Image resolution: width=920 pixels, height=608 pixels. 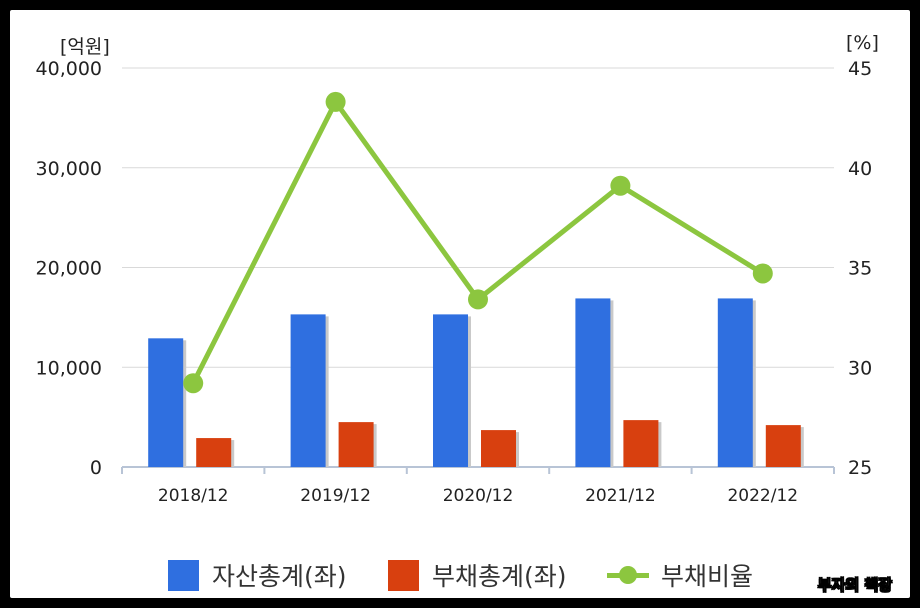 What do you see at coordinates (183, 575) in the screenshot?
I see `legend-swatch-assets` at bounding box center [183, 575].